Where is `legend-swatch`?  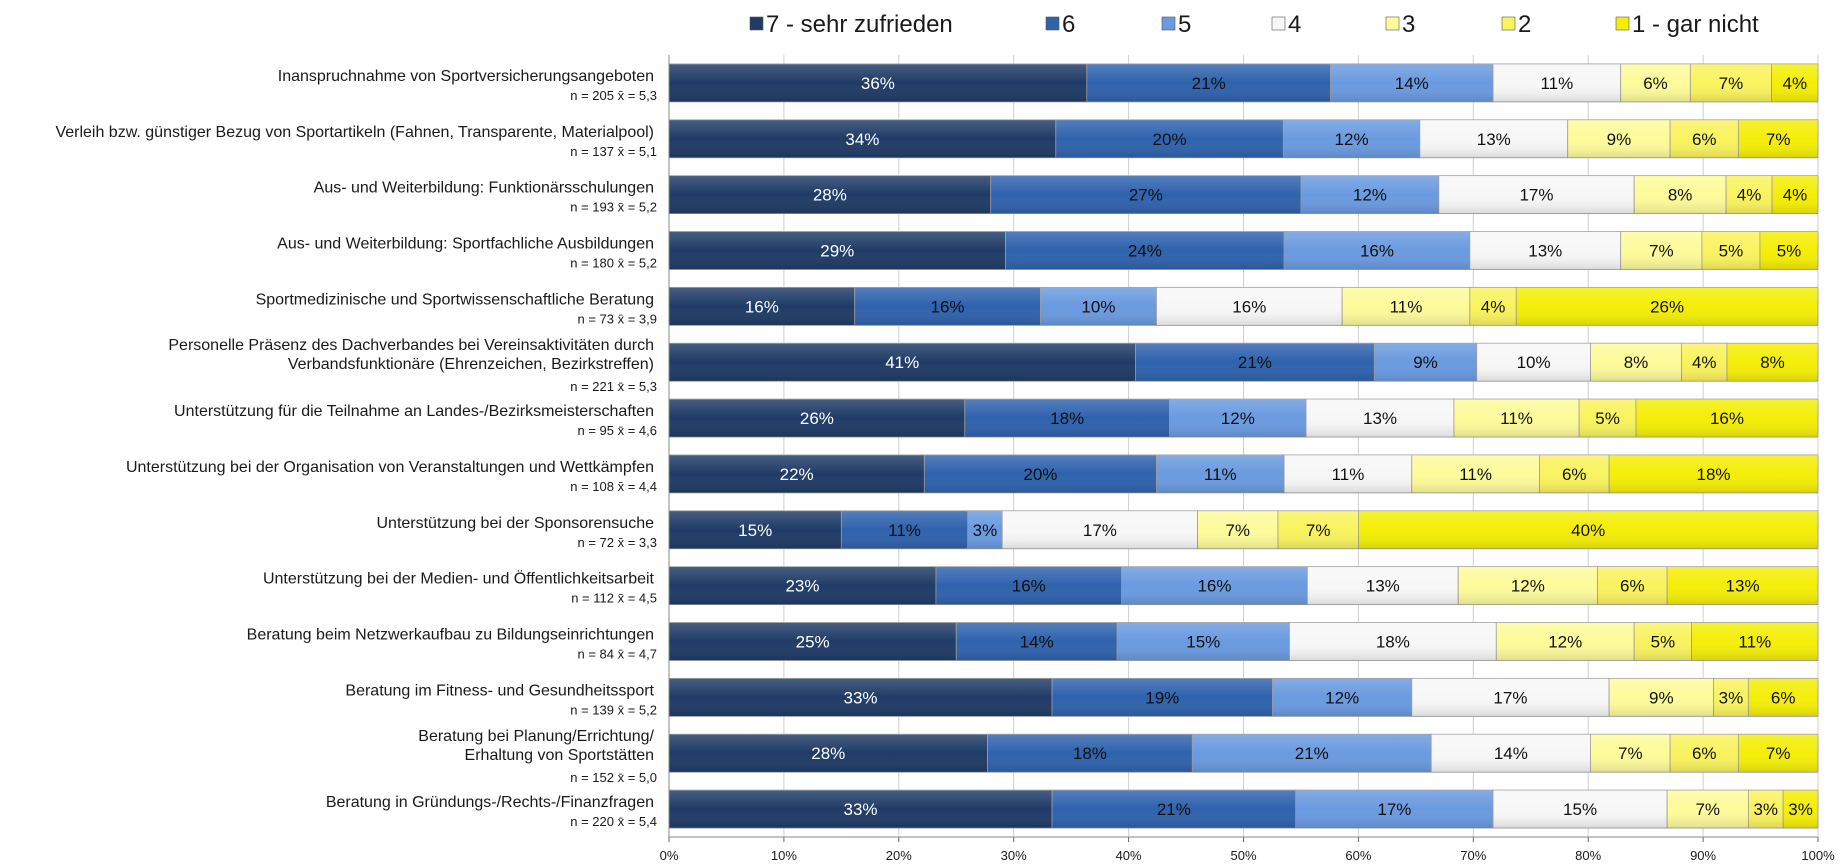
legend-swatch is located at coordinates (756, 23).